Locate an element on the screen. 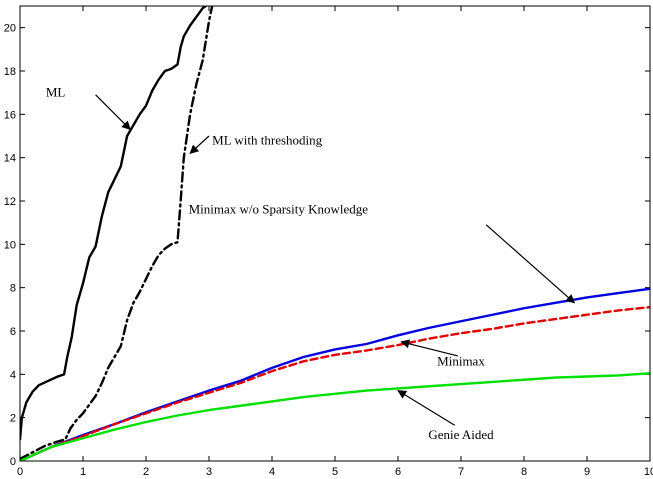 The height and width of the screenshot is (479, 653). y-tick-label: 16 is located at coordinates (10, 115).